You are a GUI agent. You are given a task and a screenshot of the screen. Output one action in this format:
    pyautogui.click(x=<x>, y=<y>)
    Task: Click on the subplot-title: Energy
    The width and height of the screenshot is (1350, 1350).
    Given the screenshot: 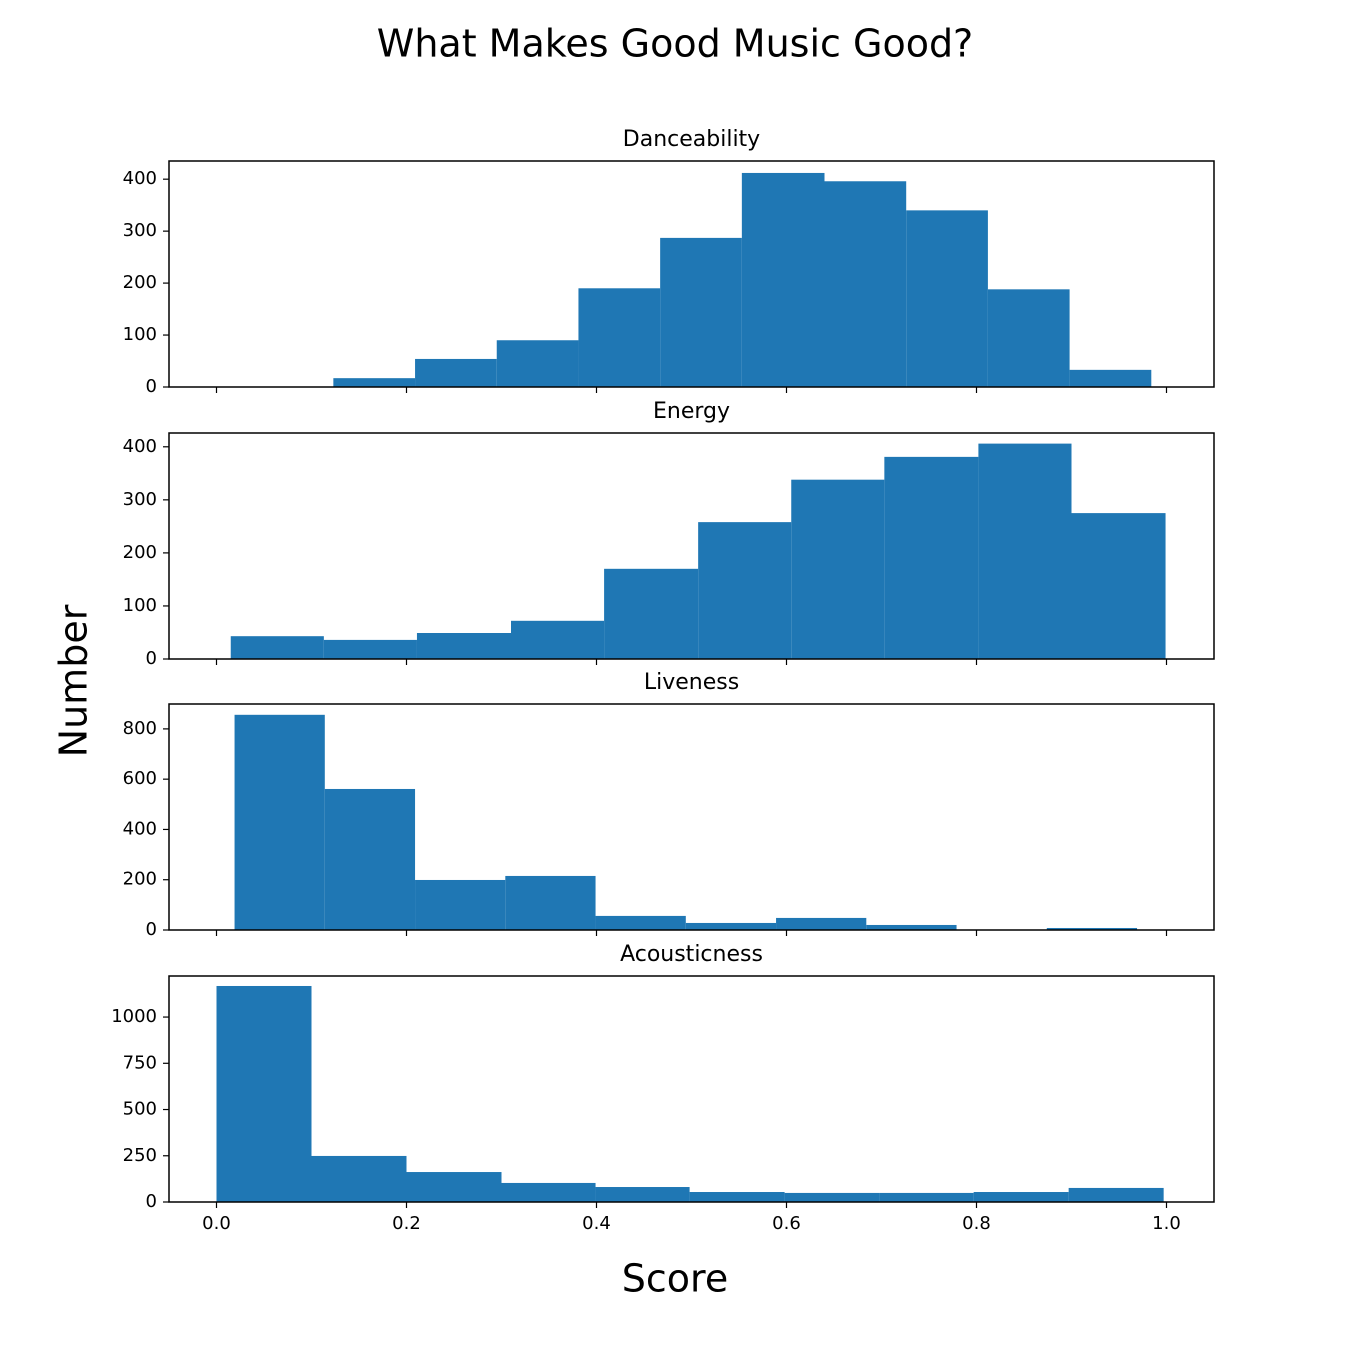 What is the action you would take?
    pyautogui.click(x=691, y=411)
    